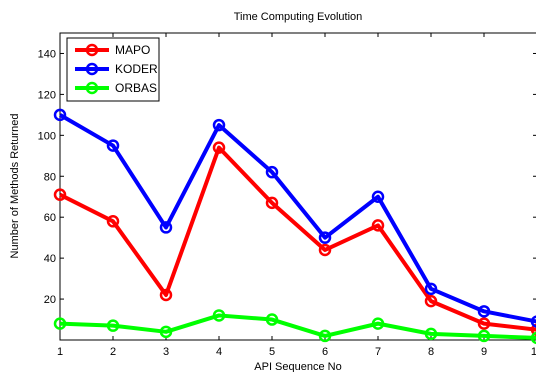  Describe the element at coordinates (132, 50) in the screenshot. I see `legend-label-mapo: MAPO` at that location.